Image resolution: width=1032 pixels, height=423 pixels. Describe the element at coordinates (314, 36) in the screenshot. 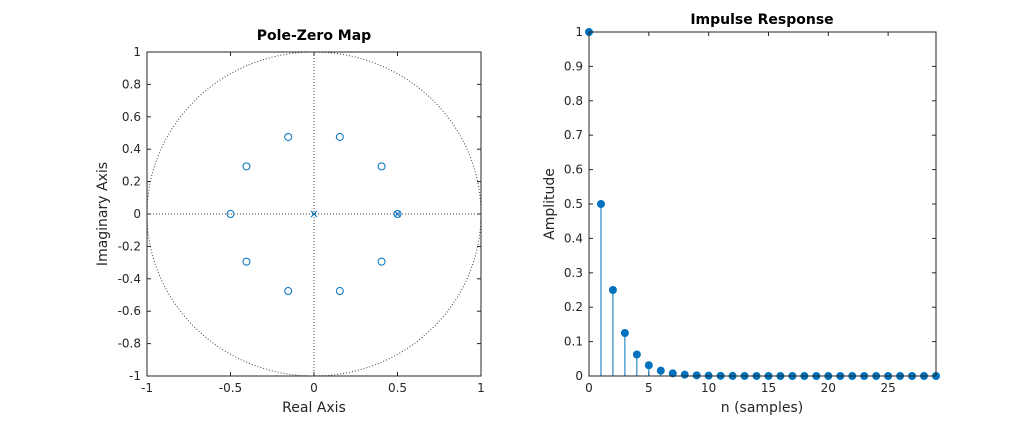

I see `pz-title: Pole-Zero Map` at that location.